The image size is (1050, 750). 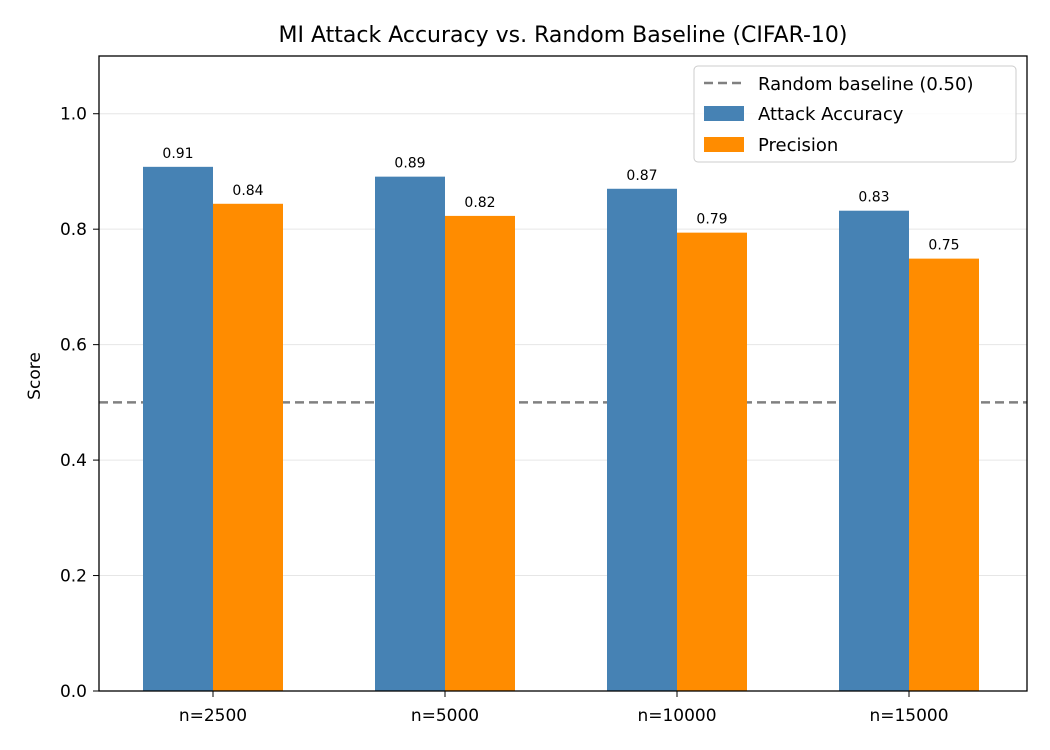 I want to click on legend-label: Attack Accuracy, so click(x=831, y=114).